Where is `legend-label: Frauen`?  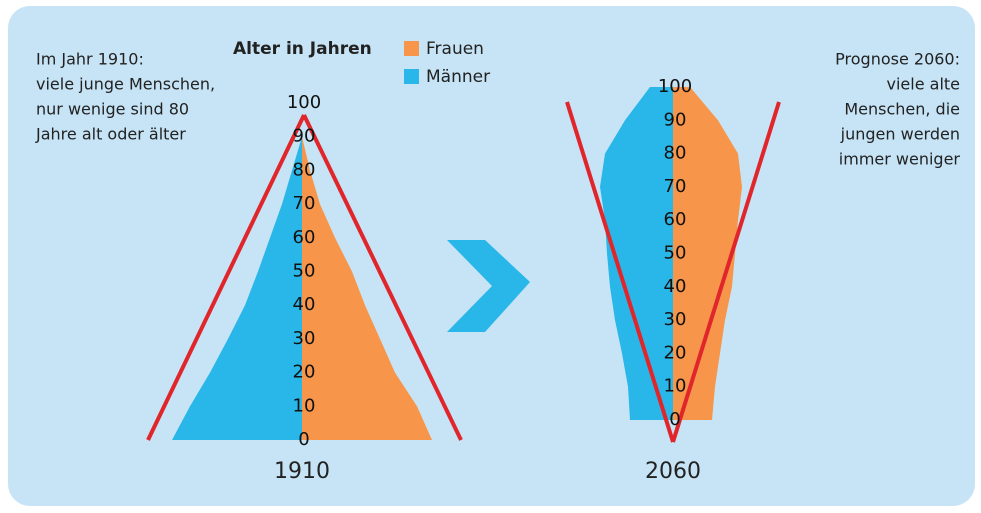
legend-label: Frauen is located at coordinates (455, 49).